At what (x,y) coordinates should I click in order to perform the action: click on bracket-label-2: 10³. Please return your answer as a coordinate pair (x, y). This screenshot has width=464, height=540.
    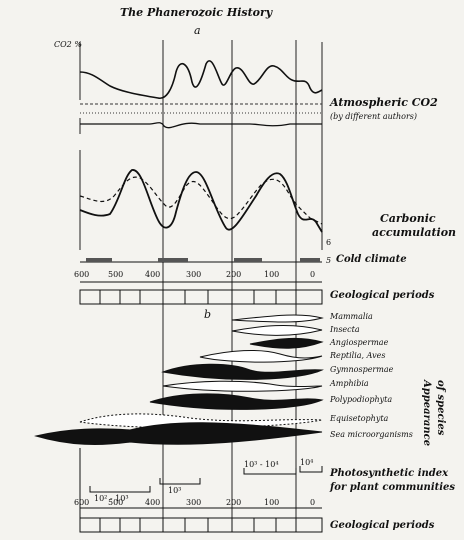
    Looking at the image, I should click on (175, 490).